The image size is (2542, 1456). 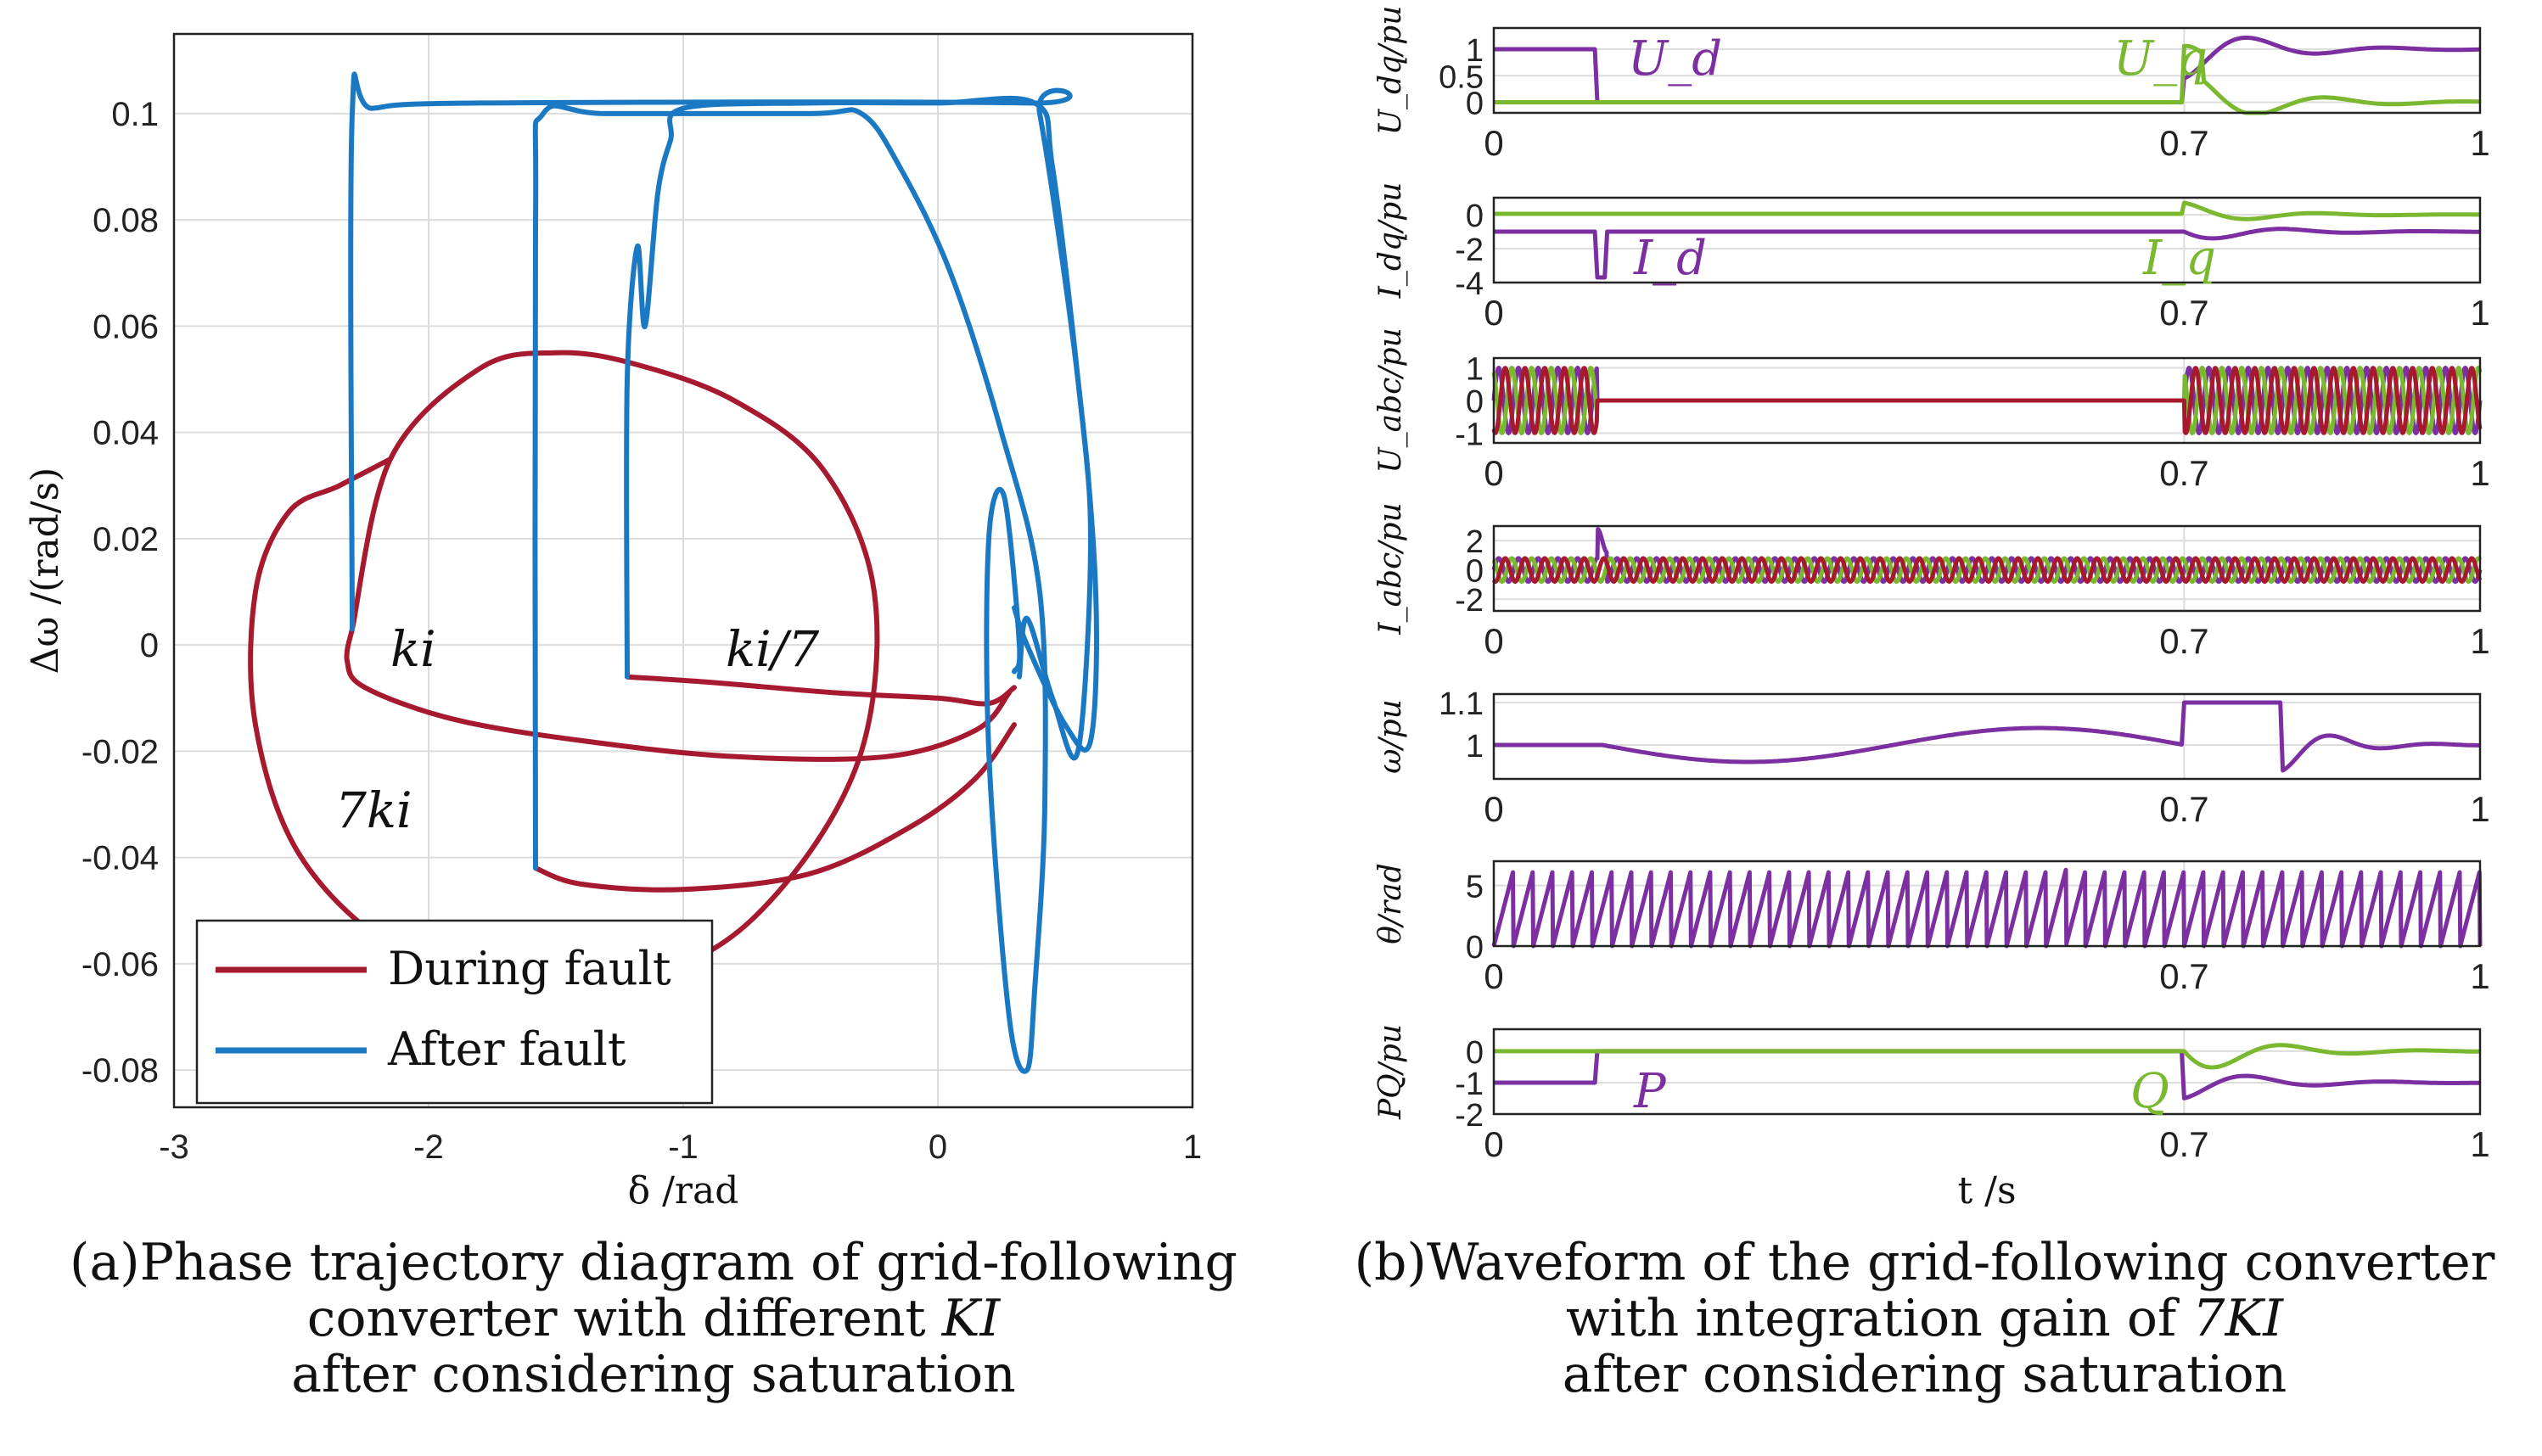 What do you see at coordinates (1390, 568) in the screenshot?
I see `y-axis-label: I_abc/pu` at bounding box center [1390, 568].